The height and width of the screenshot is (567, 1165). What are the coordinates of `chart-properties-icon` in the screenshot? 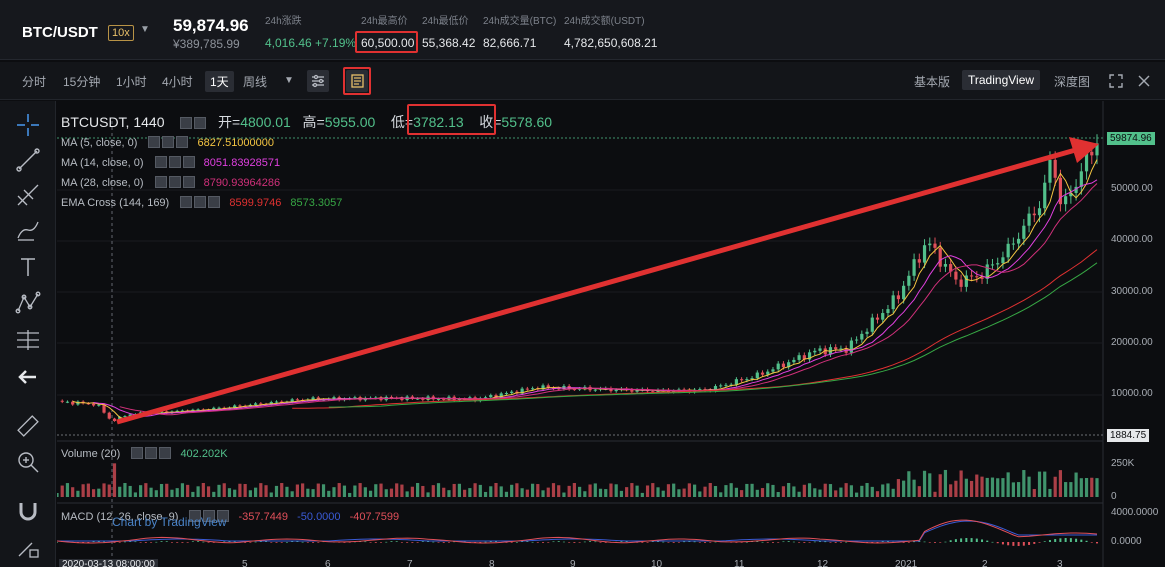 It's located at (357, 81).